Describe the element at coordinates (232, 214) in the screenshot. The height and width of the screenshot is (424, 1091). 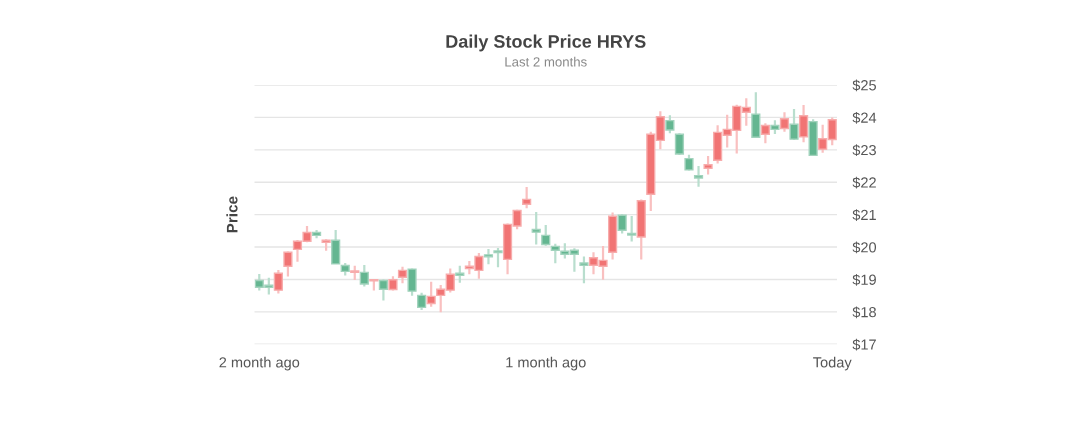
I see `y-axis-title: Price` at that location.